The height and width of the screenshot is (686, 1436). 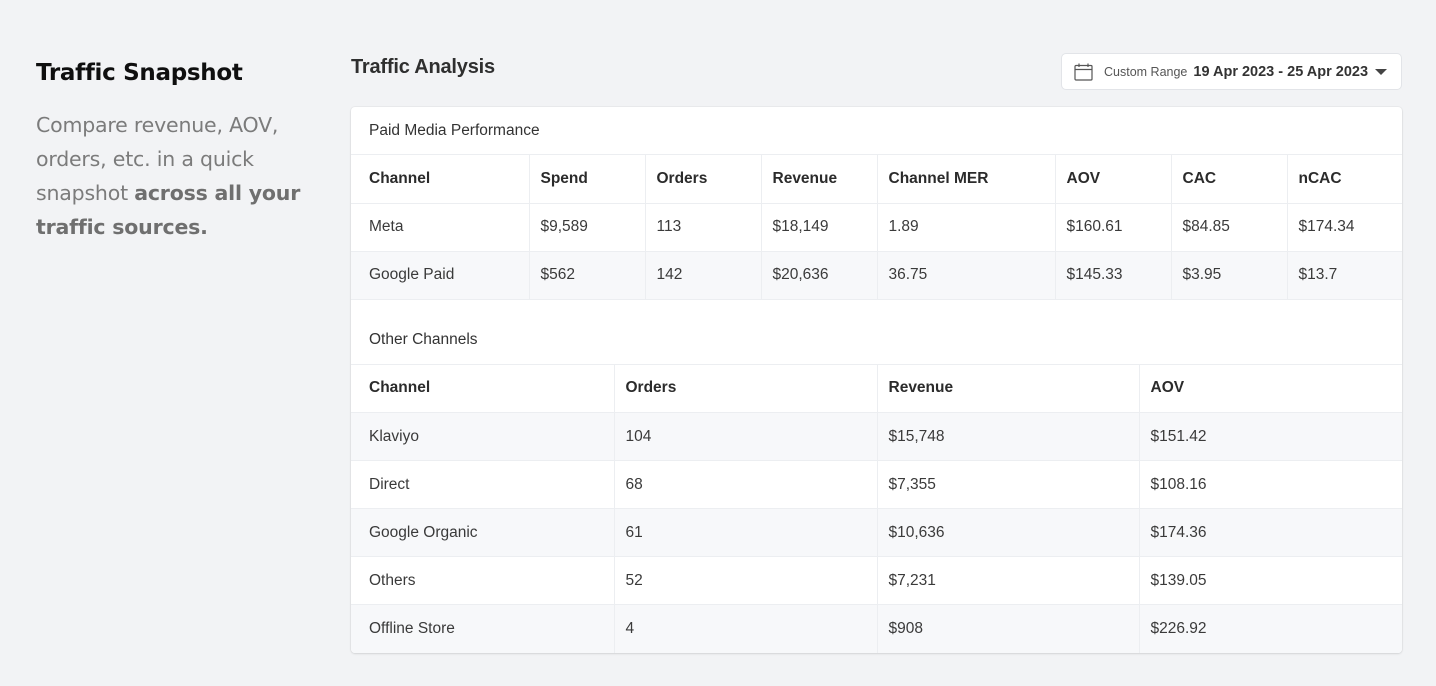 What do you see at coordinates (965, 275) in the screenshot?
I see `table-cell: 36.75` at bounding box center [965, 275].